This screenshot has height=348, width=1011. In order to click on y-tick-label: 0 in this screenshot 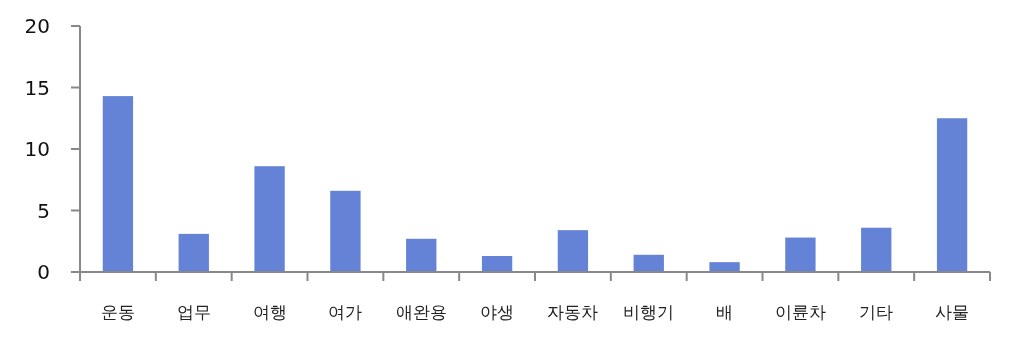, I will do `click(43, 272)`.